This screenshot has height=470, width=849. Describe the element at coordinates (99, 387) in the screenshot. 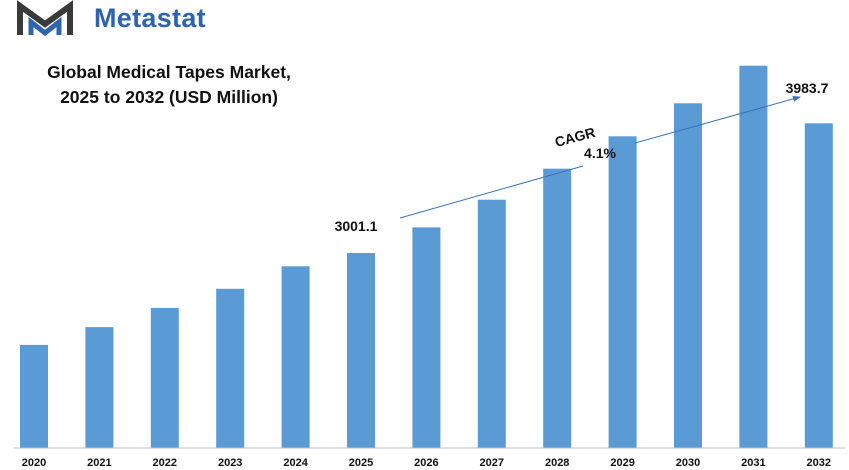

I see `bar-2021` at that location.